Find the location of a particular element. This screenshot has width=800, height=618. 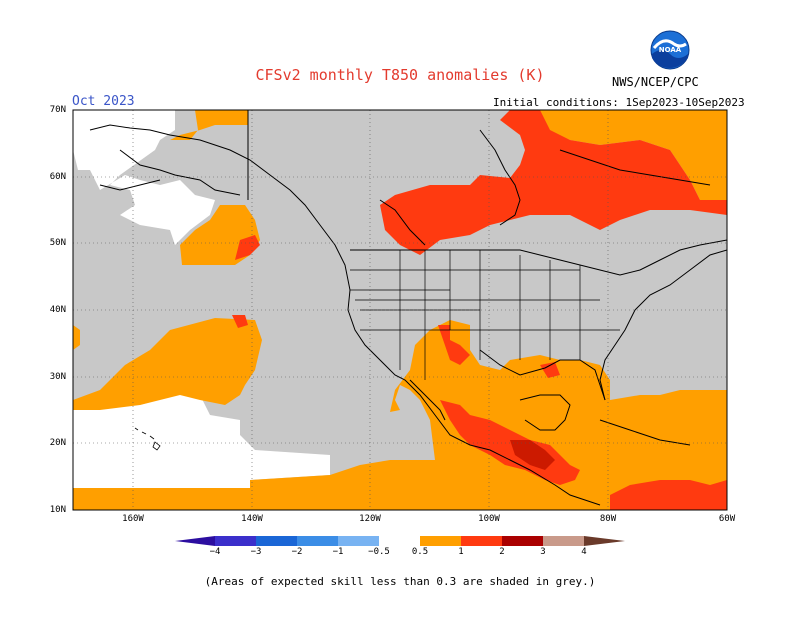

agency-label: NWS/NCEP/CPC is located at coordinates (655, 82).